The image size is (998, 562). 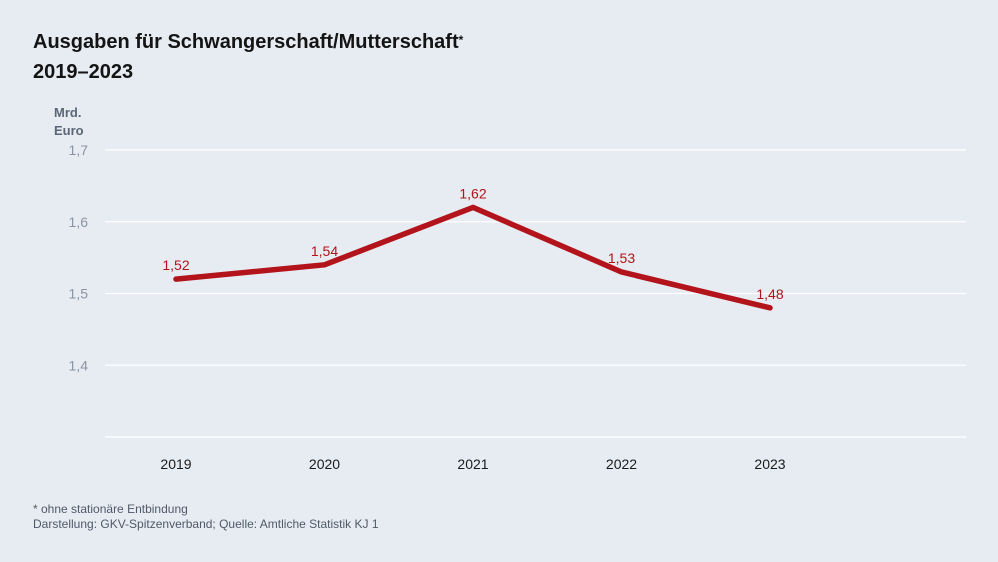 What do you see at coordinates (69, 122) in the screenshot?
I see `y-axis-unit-label: Mrd. Euro` at bounding box center [69, 122].